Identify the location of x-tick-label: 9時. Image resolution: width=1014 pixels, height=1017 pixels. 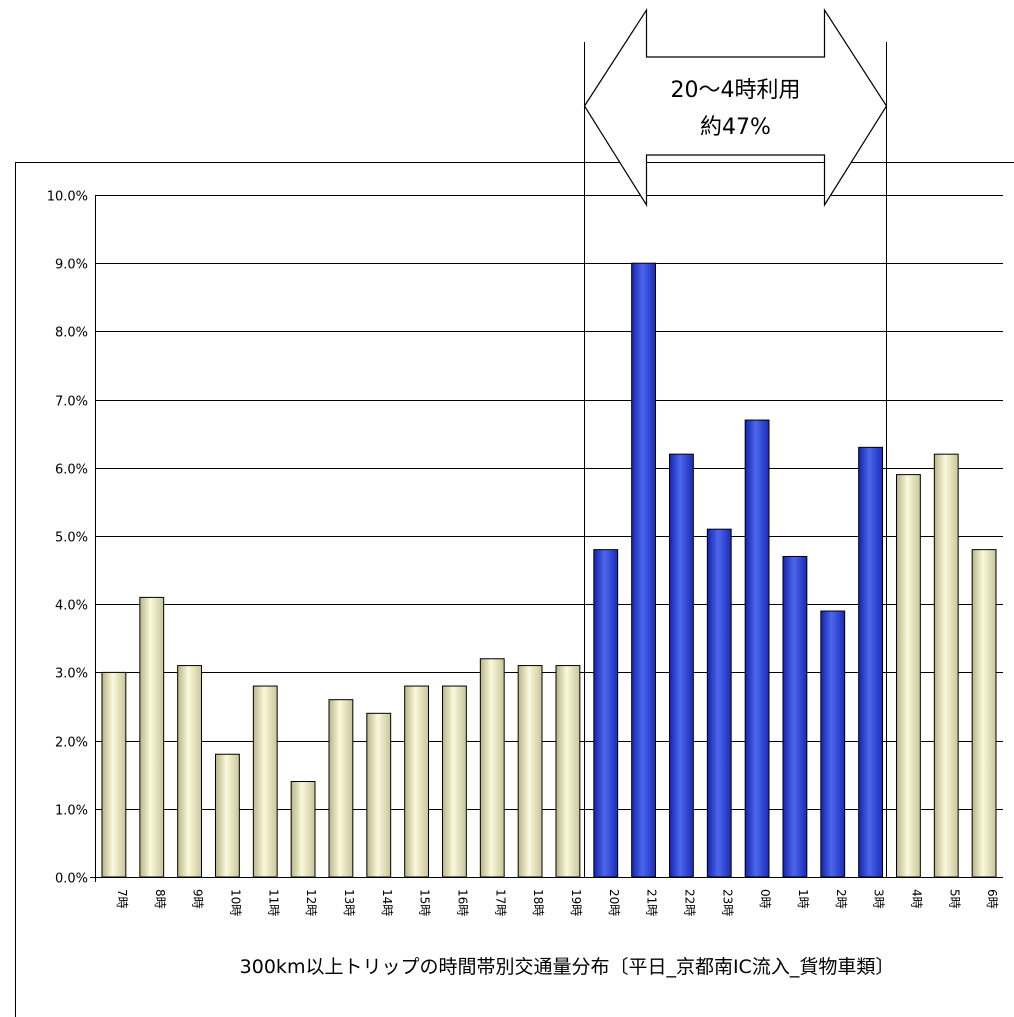
(198, 899).